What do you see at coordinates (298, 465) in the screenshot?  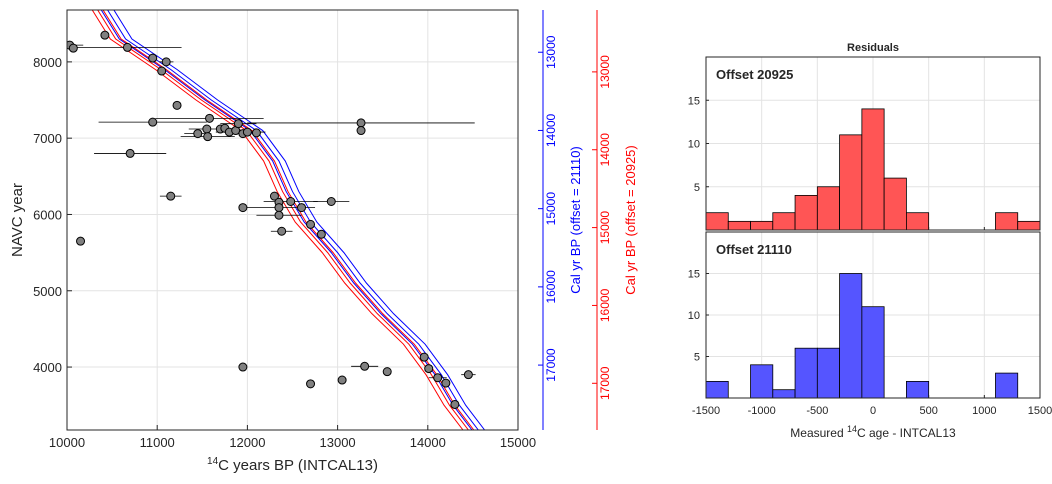 I see `axis-label-text: C years BP (INTCAL13)` at bounding box center [298, 465].